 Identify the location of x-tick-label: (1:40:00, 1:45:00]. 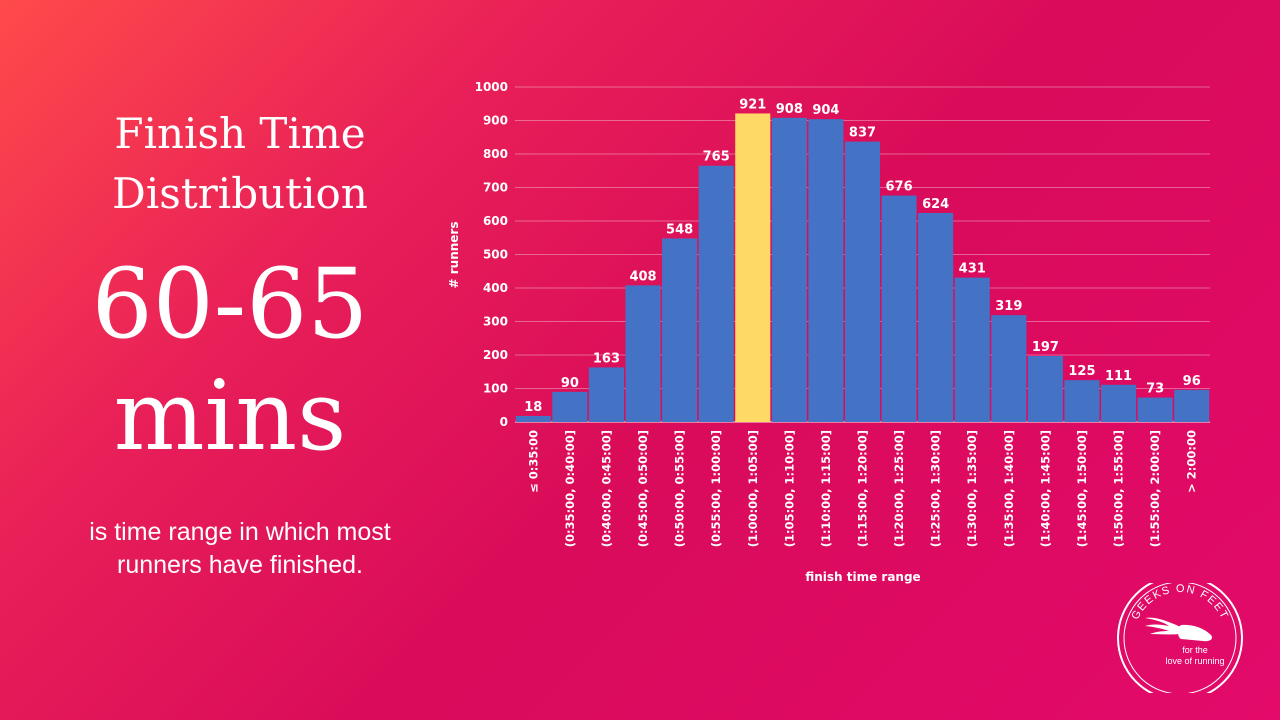
(1045, 488).